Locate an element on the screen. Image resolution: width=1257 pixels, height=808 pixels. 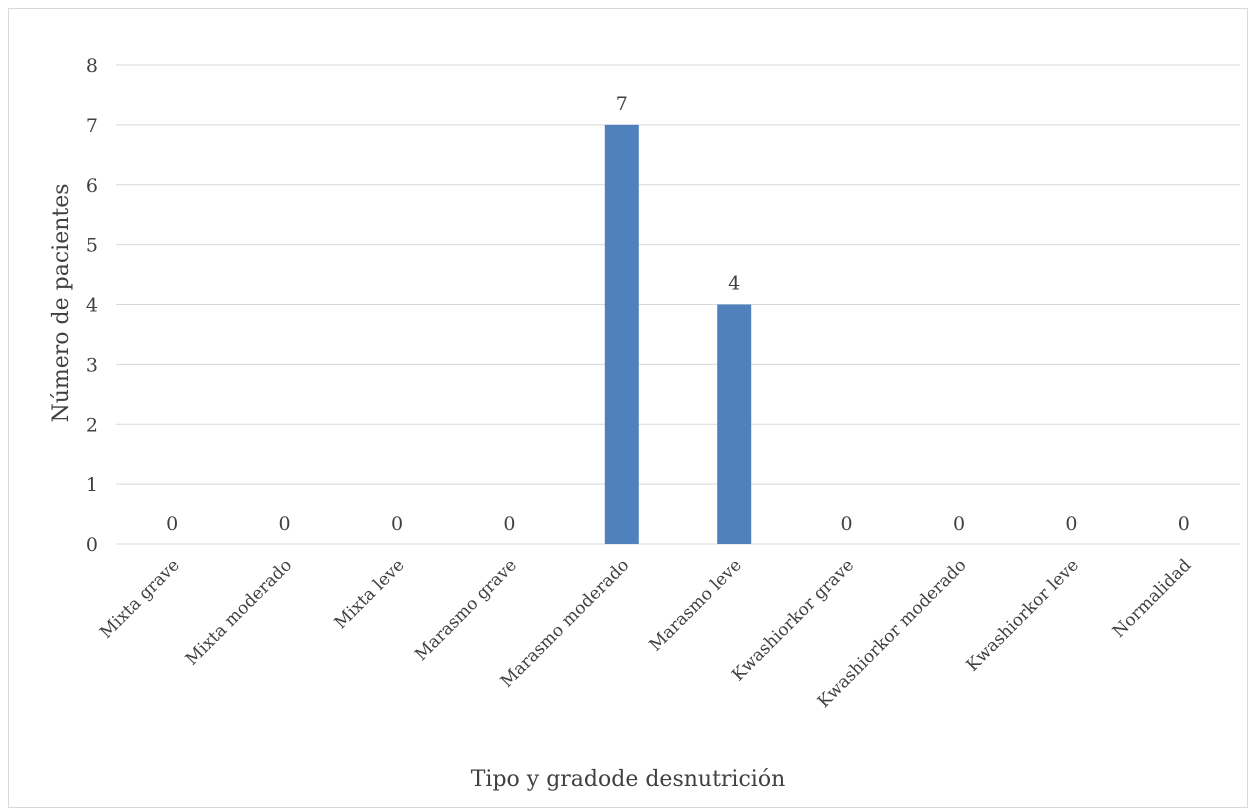
y-axis-title: Número de pacientes is located at coordinates (61, 302).